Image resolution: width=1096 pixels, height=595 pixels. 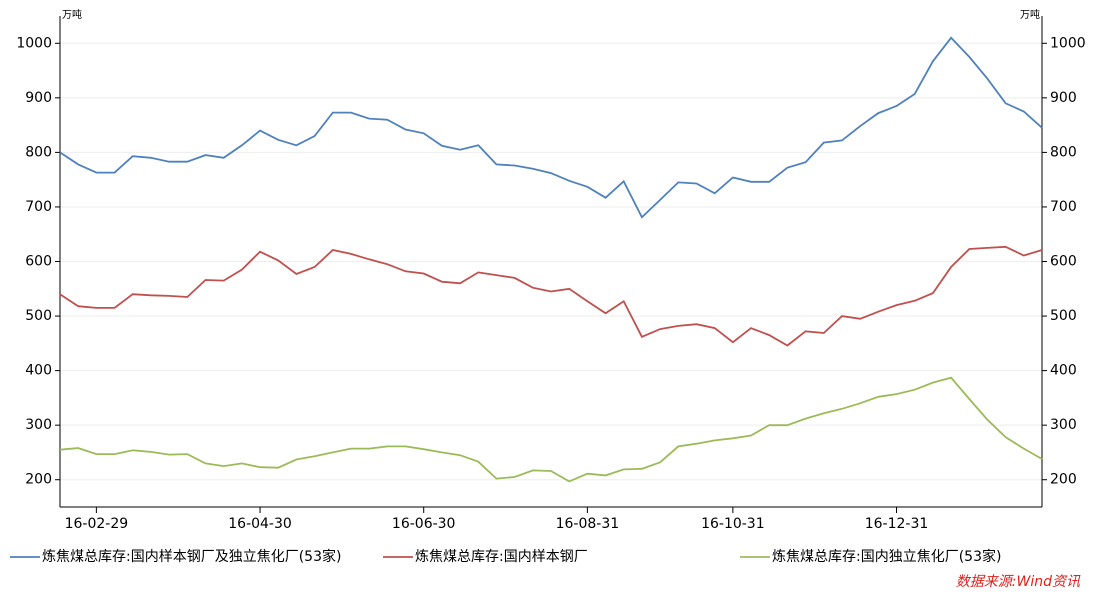 I want to click on y-tick-label: 900, so click(x=38, y=98).